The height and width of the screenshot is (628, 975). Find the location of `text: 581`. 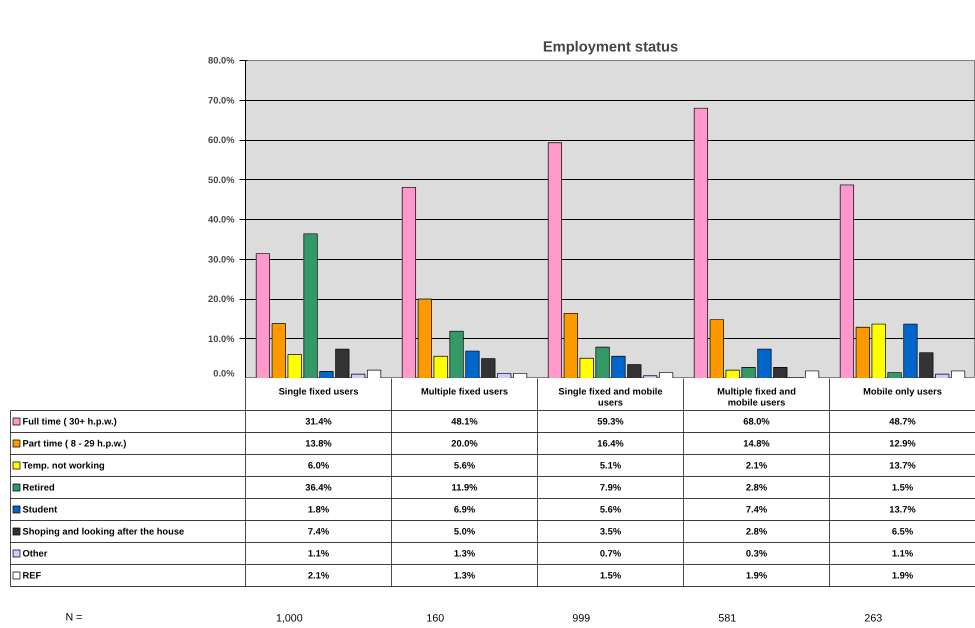

text: 581 is located at coordinates (727, 618).